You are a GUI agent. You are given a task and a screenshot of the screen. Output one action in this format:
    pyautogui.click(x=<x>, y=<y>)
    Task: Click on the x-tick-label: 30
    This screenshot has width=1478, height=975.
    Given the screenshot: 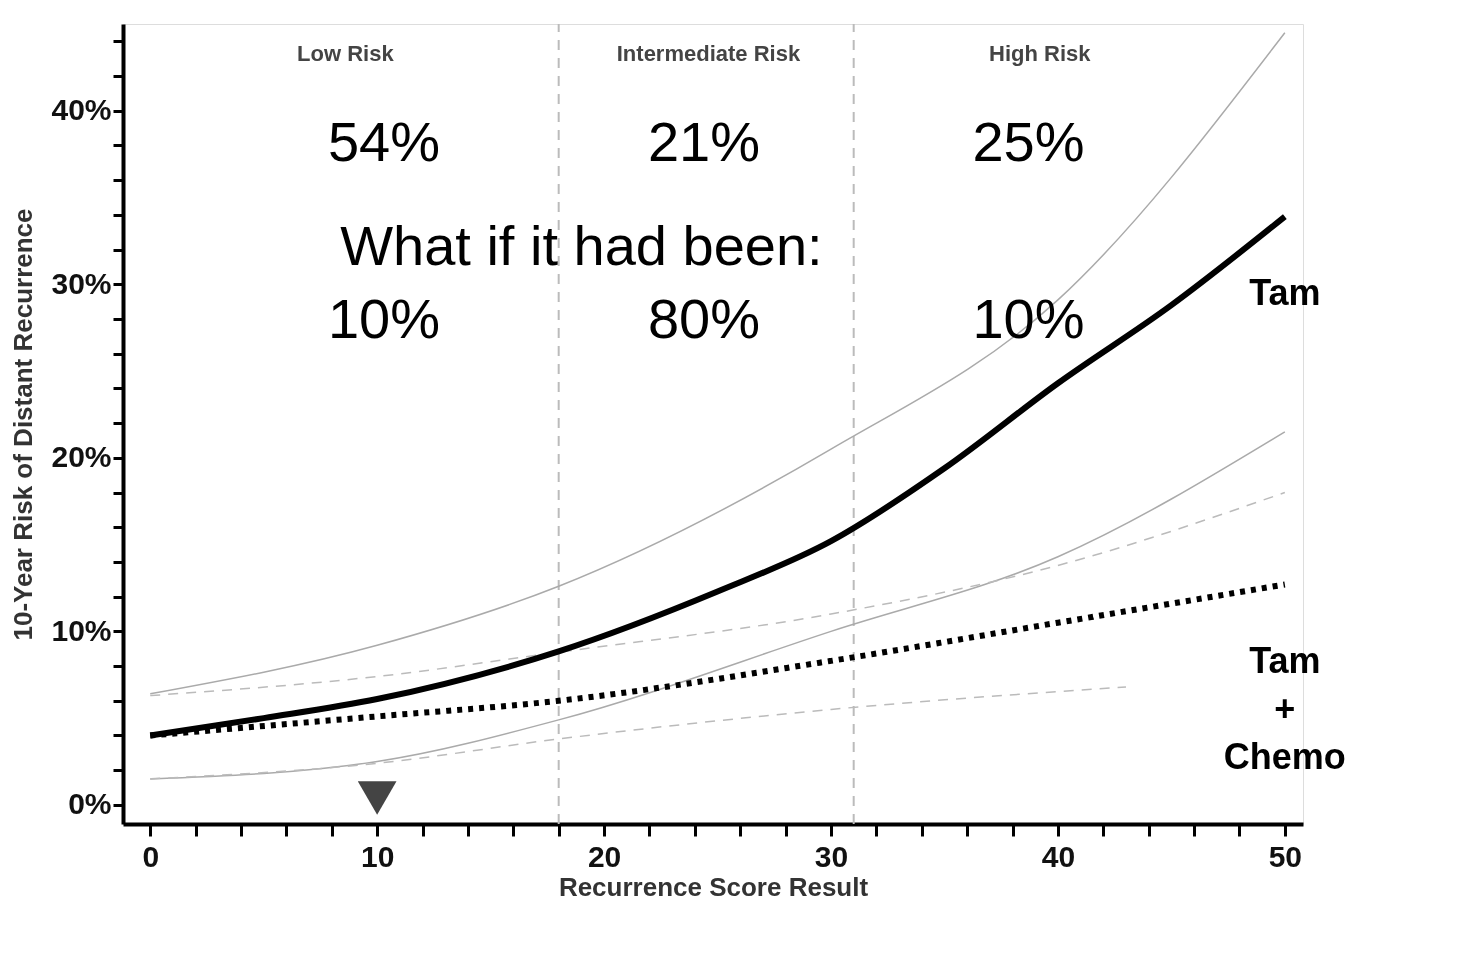 What is the action you would take?
    pyautogui.click(x=831, y=856)
    